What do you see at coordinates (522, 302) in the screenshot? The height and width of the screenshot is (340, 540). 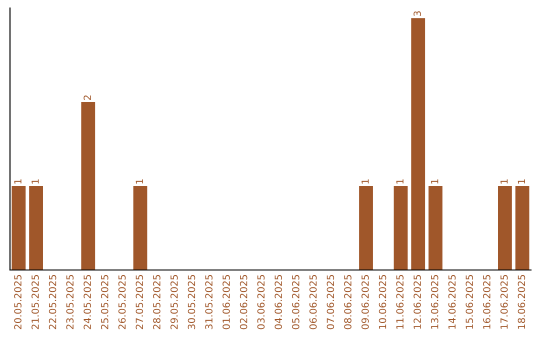 I see `x-tick-label: 18.06.2025` at bounding box center [522, 302].